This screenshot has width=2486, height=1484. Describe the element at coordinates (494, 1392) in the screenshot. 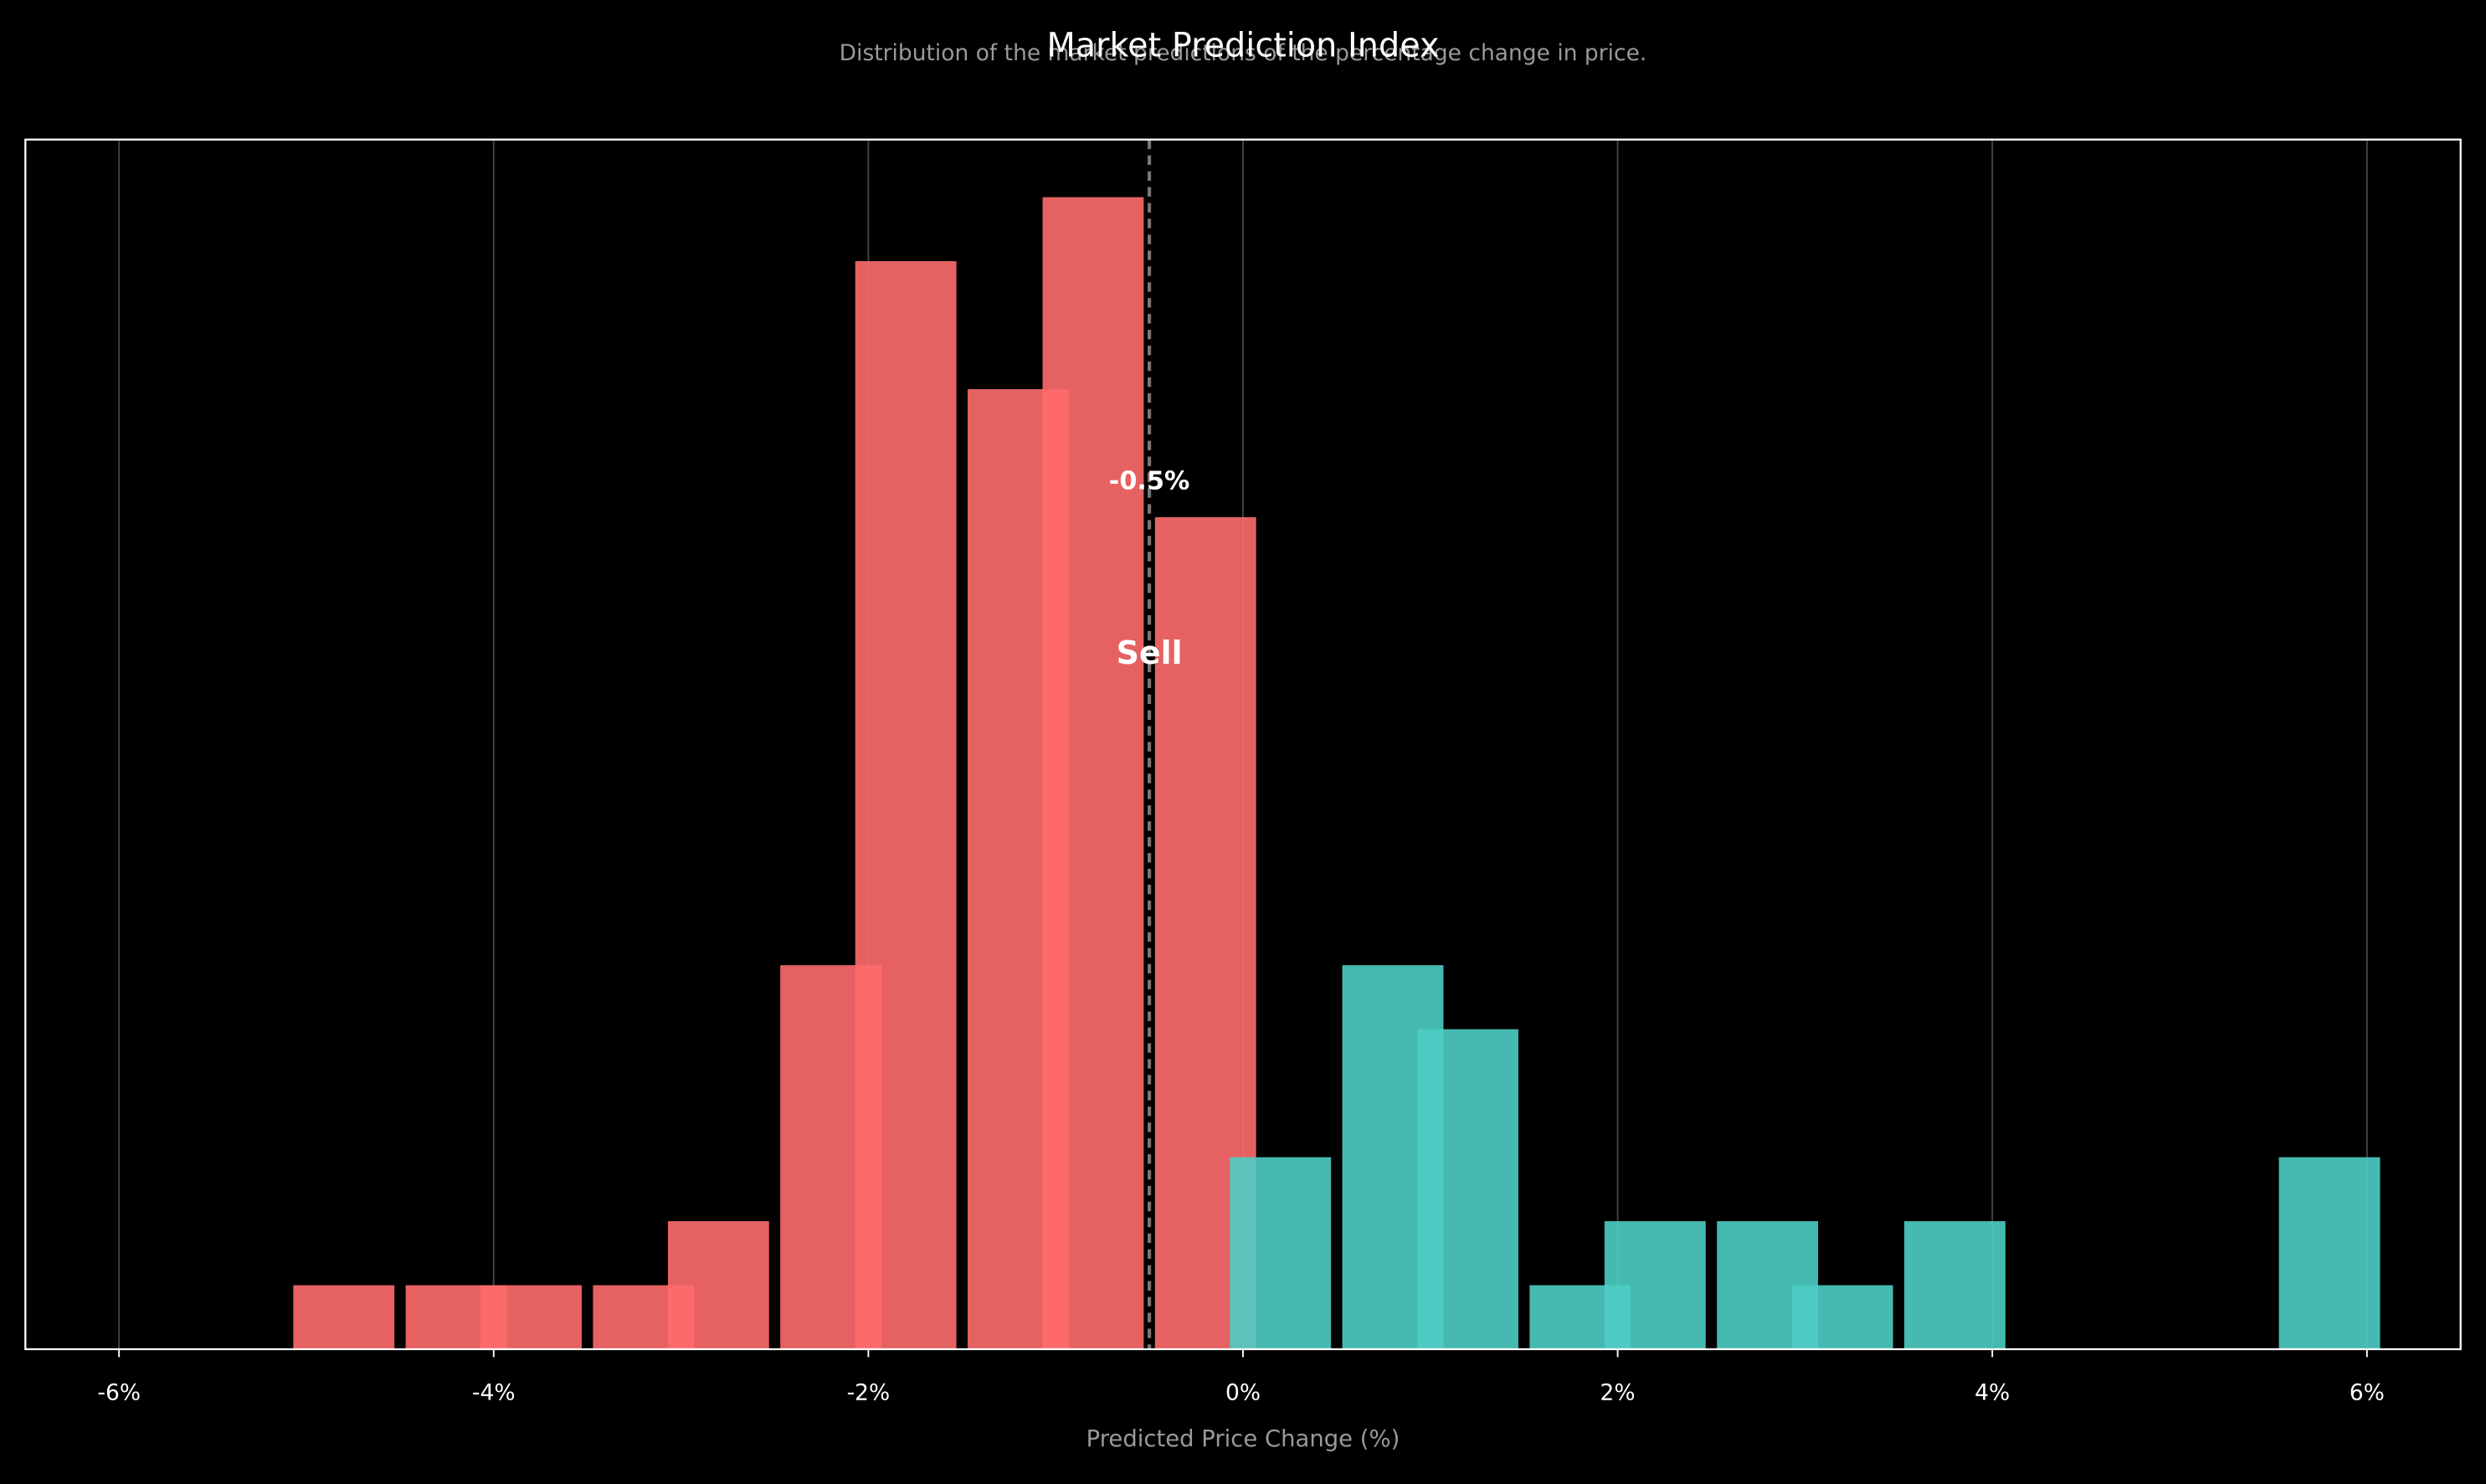

I see `x-tick-label: -4%` at that location.